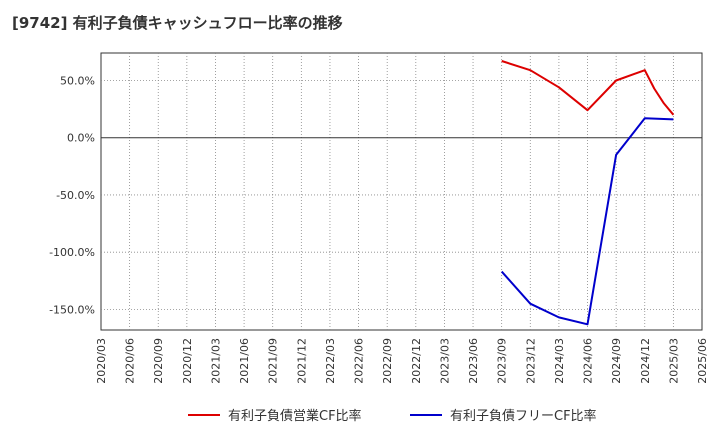  I want to click on x-tick-label: 2024/03, so click(559, 361).